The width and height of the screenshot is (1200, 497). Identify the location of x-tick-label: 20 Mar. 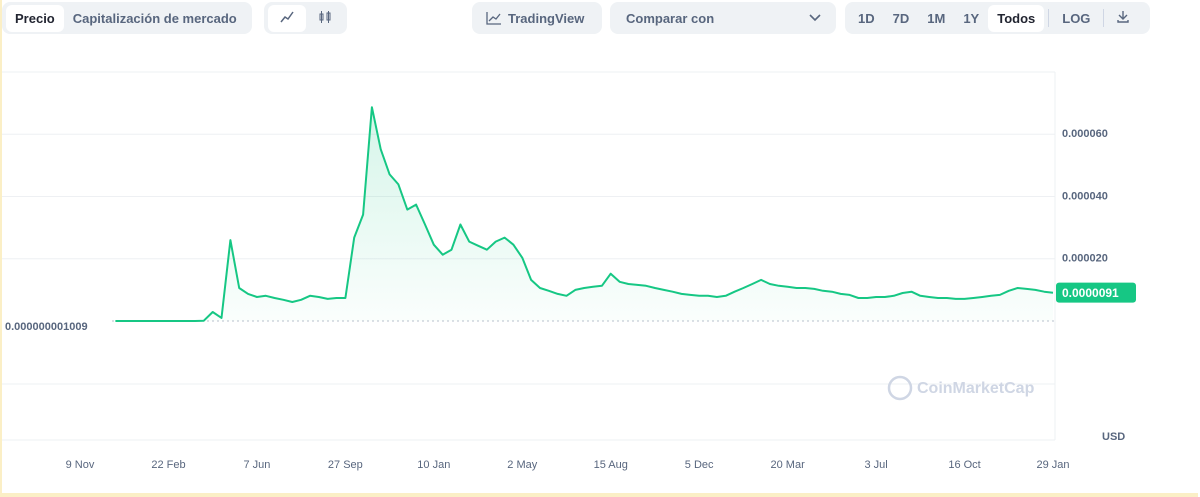
(788, 465).